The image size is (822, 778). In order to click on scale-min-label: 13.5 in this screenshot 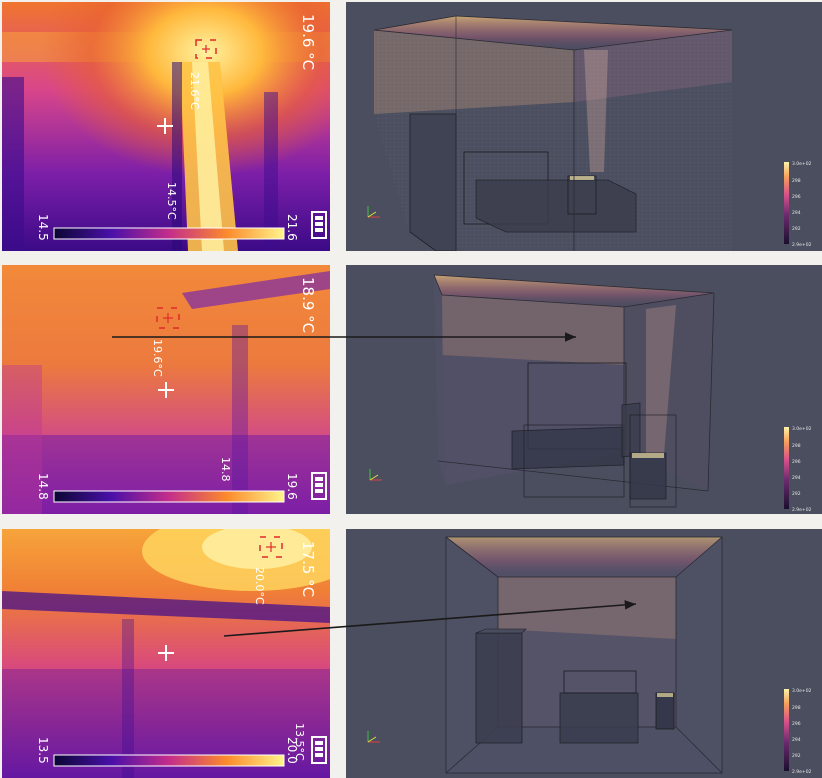, I will do `click(43, 750)`.